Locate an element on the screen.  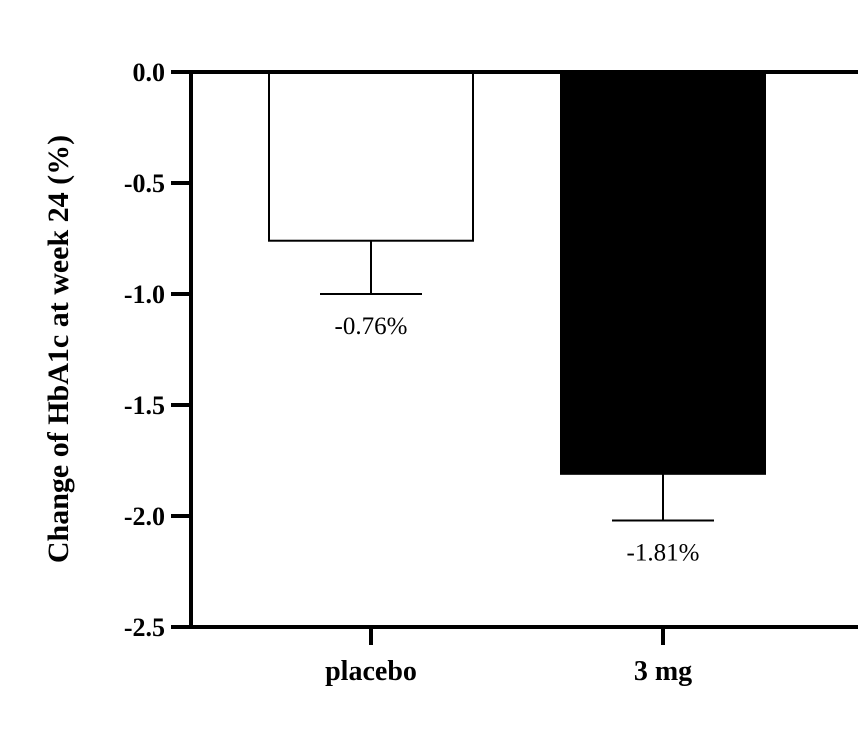
y-axis-label: Change of HbA1c at week 24 (%) is located at coordinates (58, 349).